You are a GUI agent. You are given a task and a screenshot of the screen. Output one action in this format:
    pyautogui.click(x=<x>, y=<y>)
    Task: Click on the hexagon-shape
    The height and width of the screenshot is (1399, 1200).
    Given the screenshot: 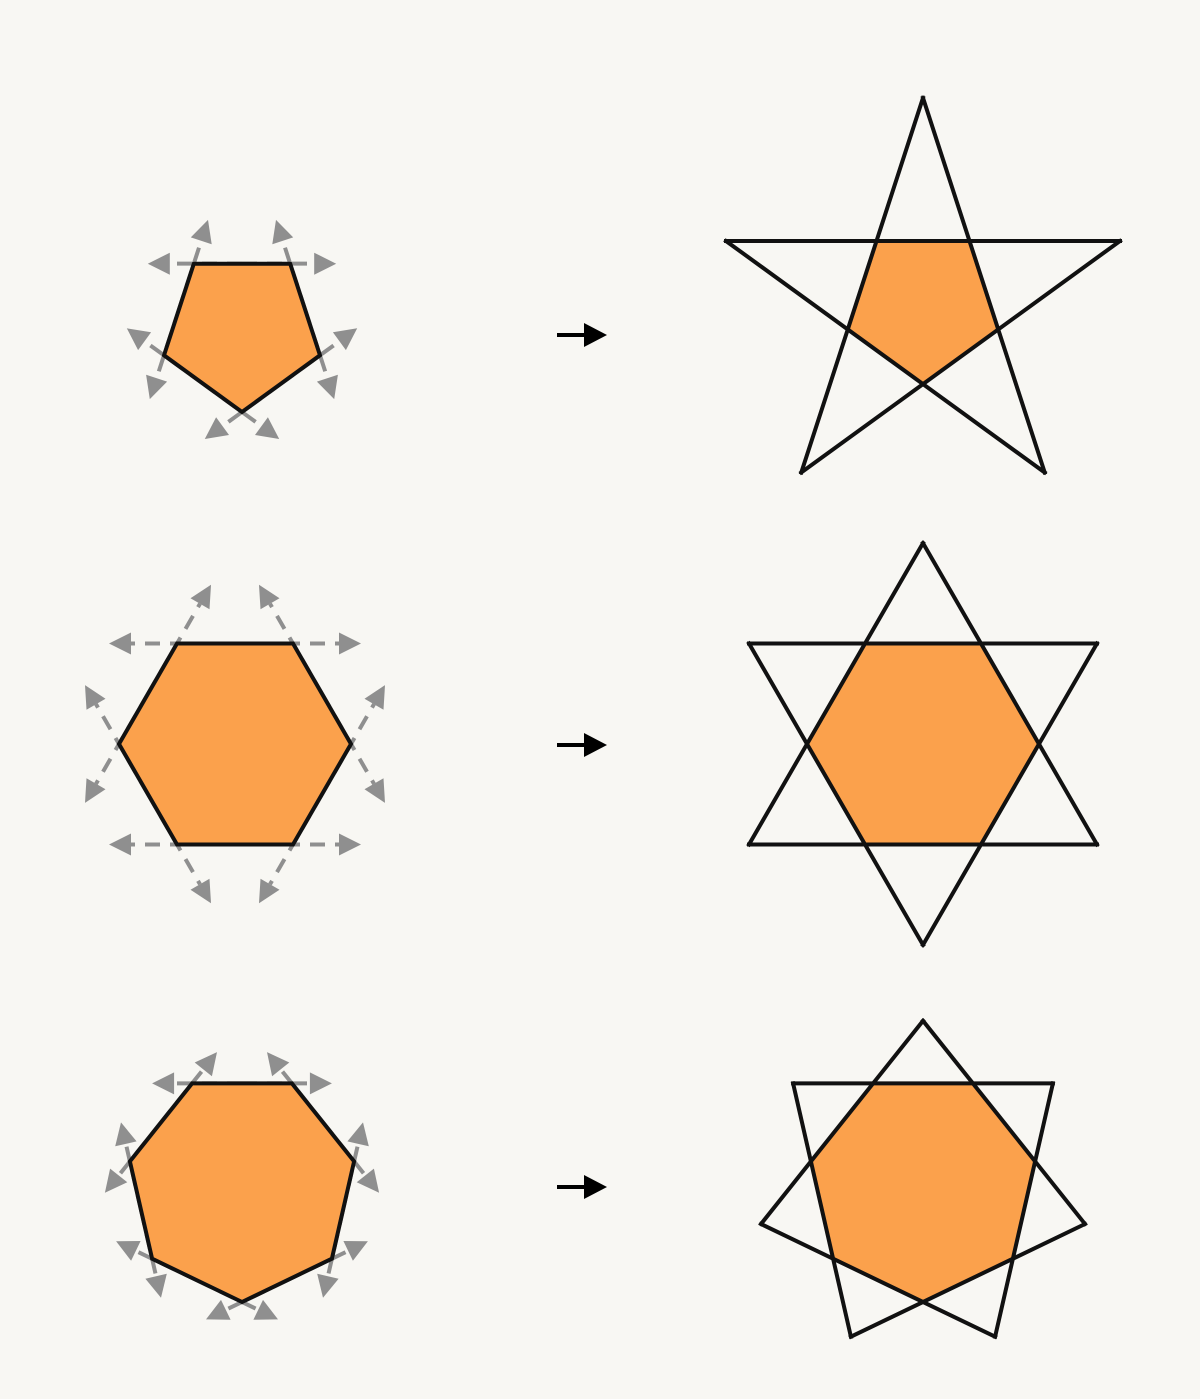 What is the action you would take?
    pyautogui.click(x=235, y=744)
    